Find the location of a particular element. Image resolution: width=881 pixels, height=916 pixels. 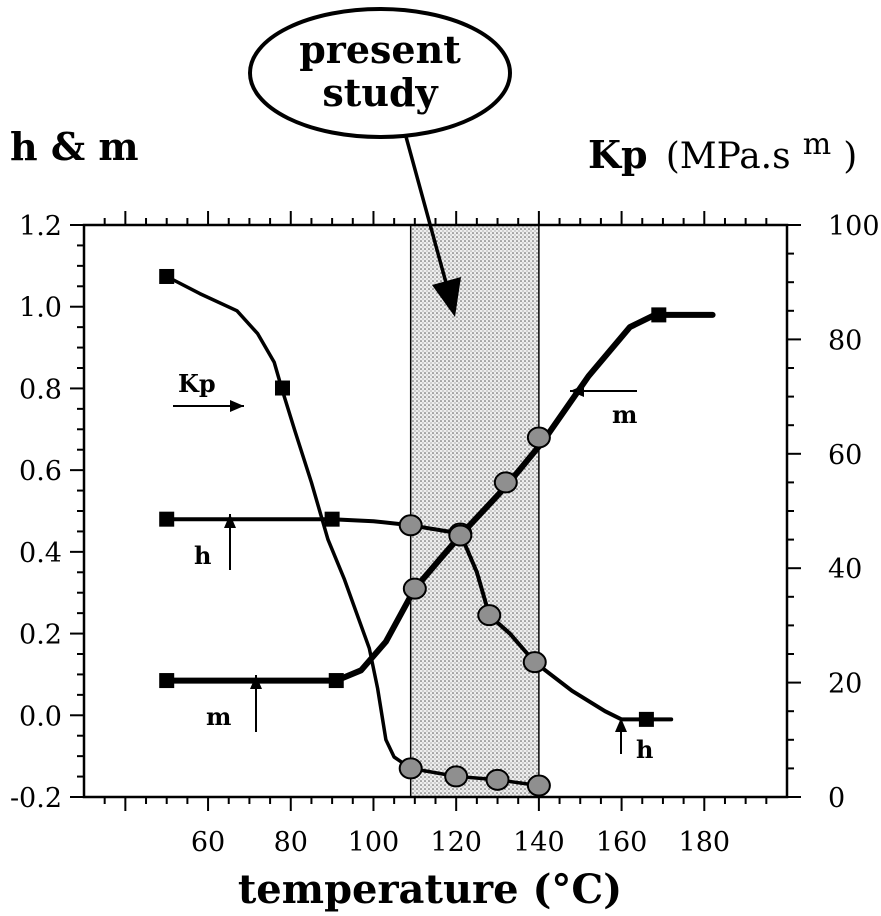

annotation-line-1: present is located at coordinates (380, 49).